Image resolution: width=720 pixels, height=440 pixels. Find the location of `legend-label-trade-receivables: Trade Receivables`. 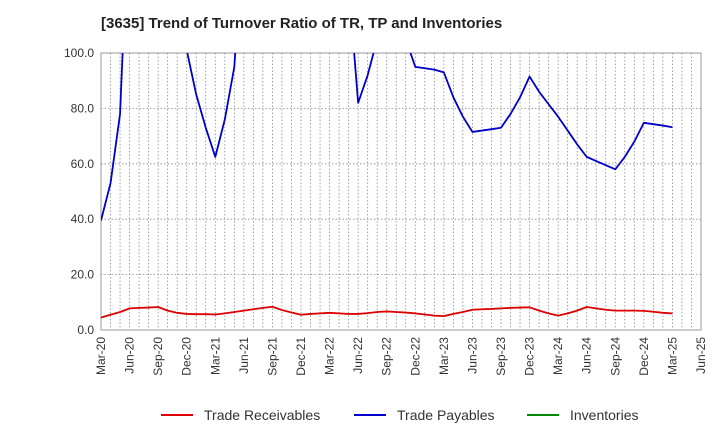

legend-label-trade-receivables: Trade Receivables is located at coordinates (262, 415).